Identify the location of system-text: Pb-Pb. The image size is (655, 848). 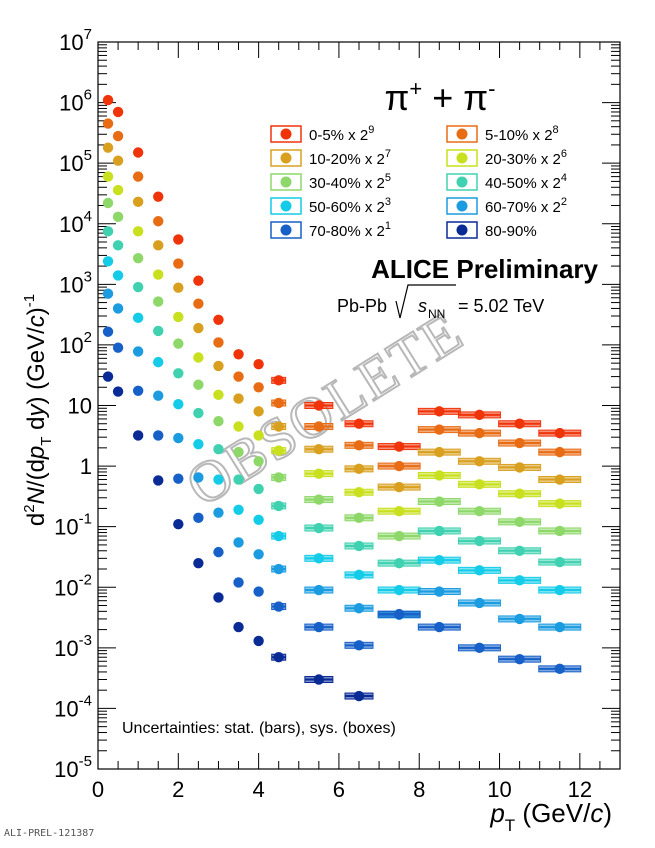
(362, 306).